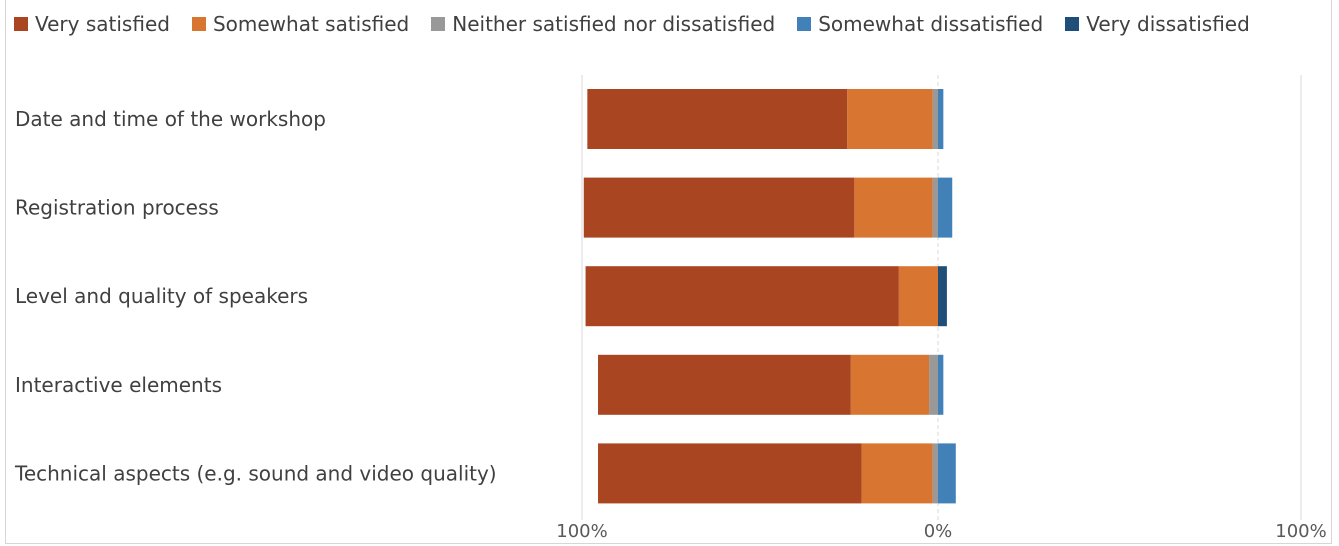  I want to click on legend-label: Very dissatisfied, so click(1168, 24).